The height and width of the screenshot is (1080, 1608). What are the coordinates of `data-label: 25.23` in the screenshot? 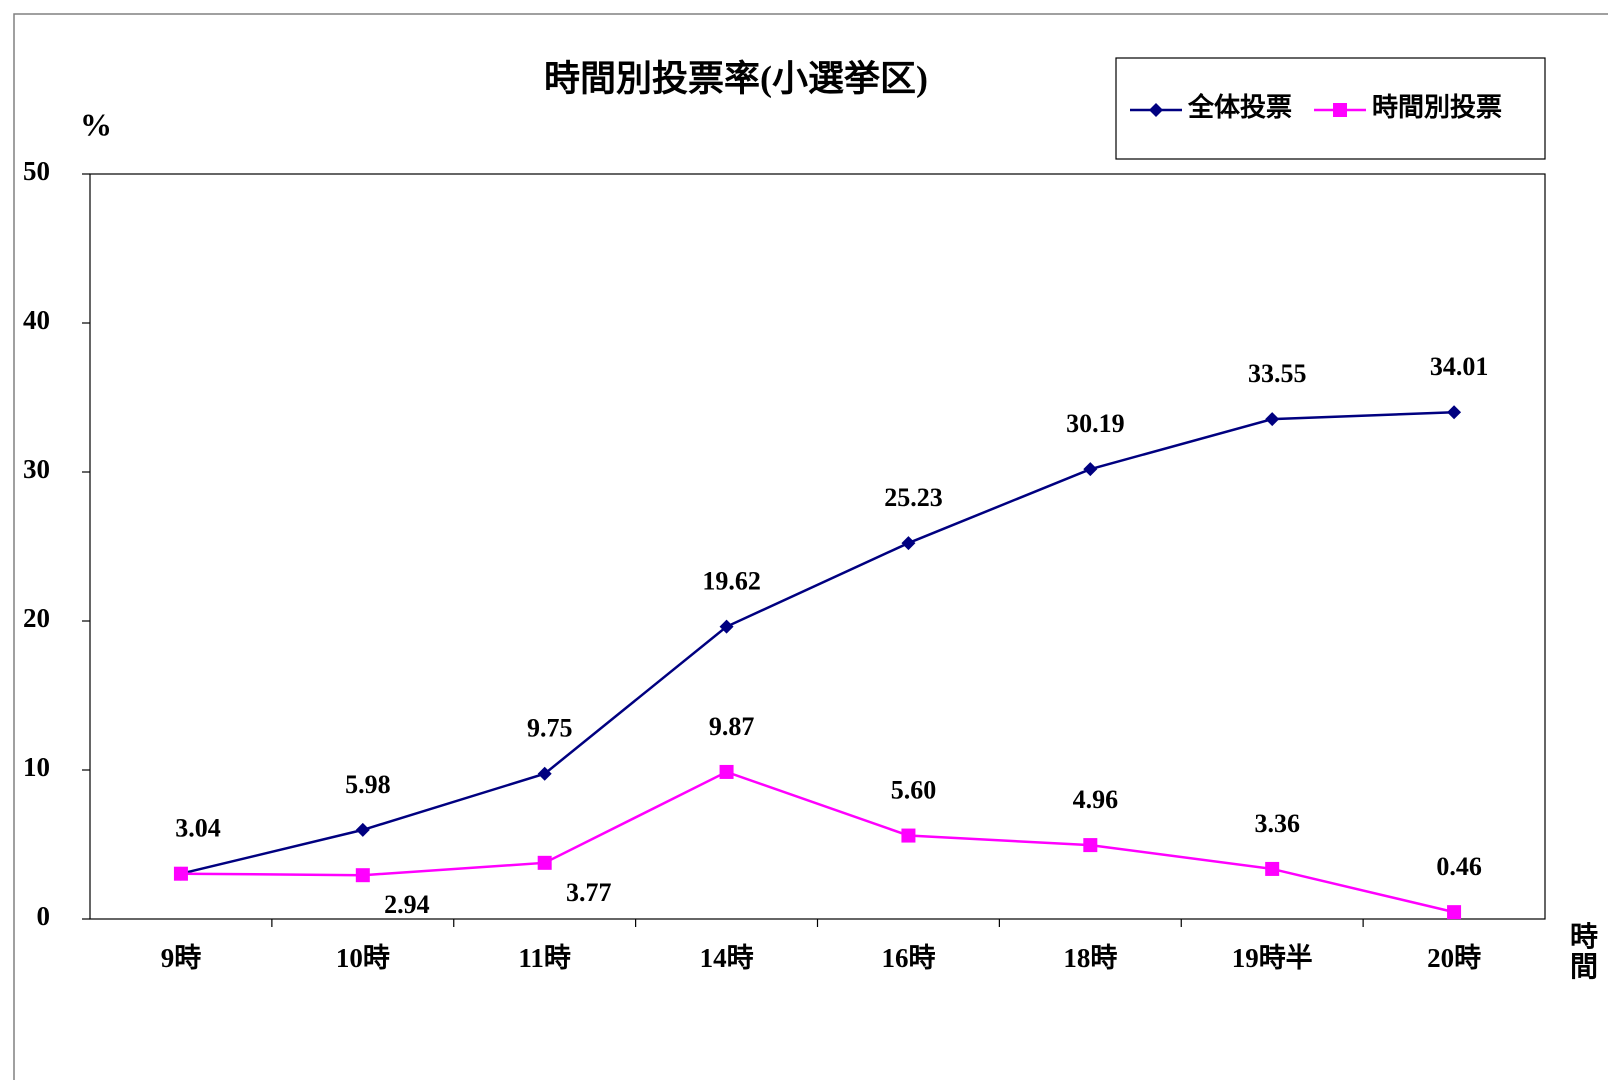 It's located at (913, 497).